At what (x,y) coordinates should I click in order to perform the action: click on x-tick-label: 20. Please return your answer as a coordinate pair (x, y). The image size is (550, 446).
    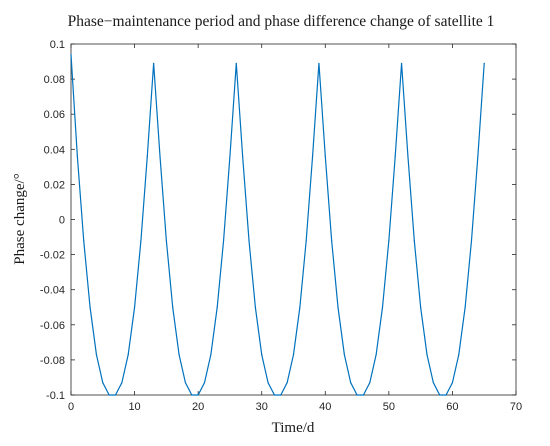
    Looking at the image, I should click on (198, 407).